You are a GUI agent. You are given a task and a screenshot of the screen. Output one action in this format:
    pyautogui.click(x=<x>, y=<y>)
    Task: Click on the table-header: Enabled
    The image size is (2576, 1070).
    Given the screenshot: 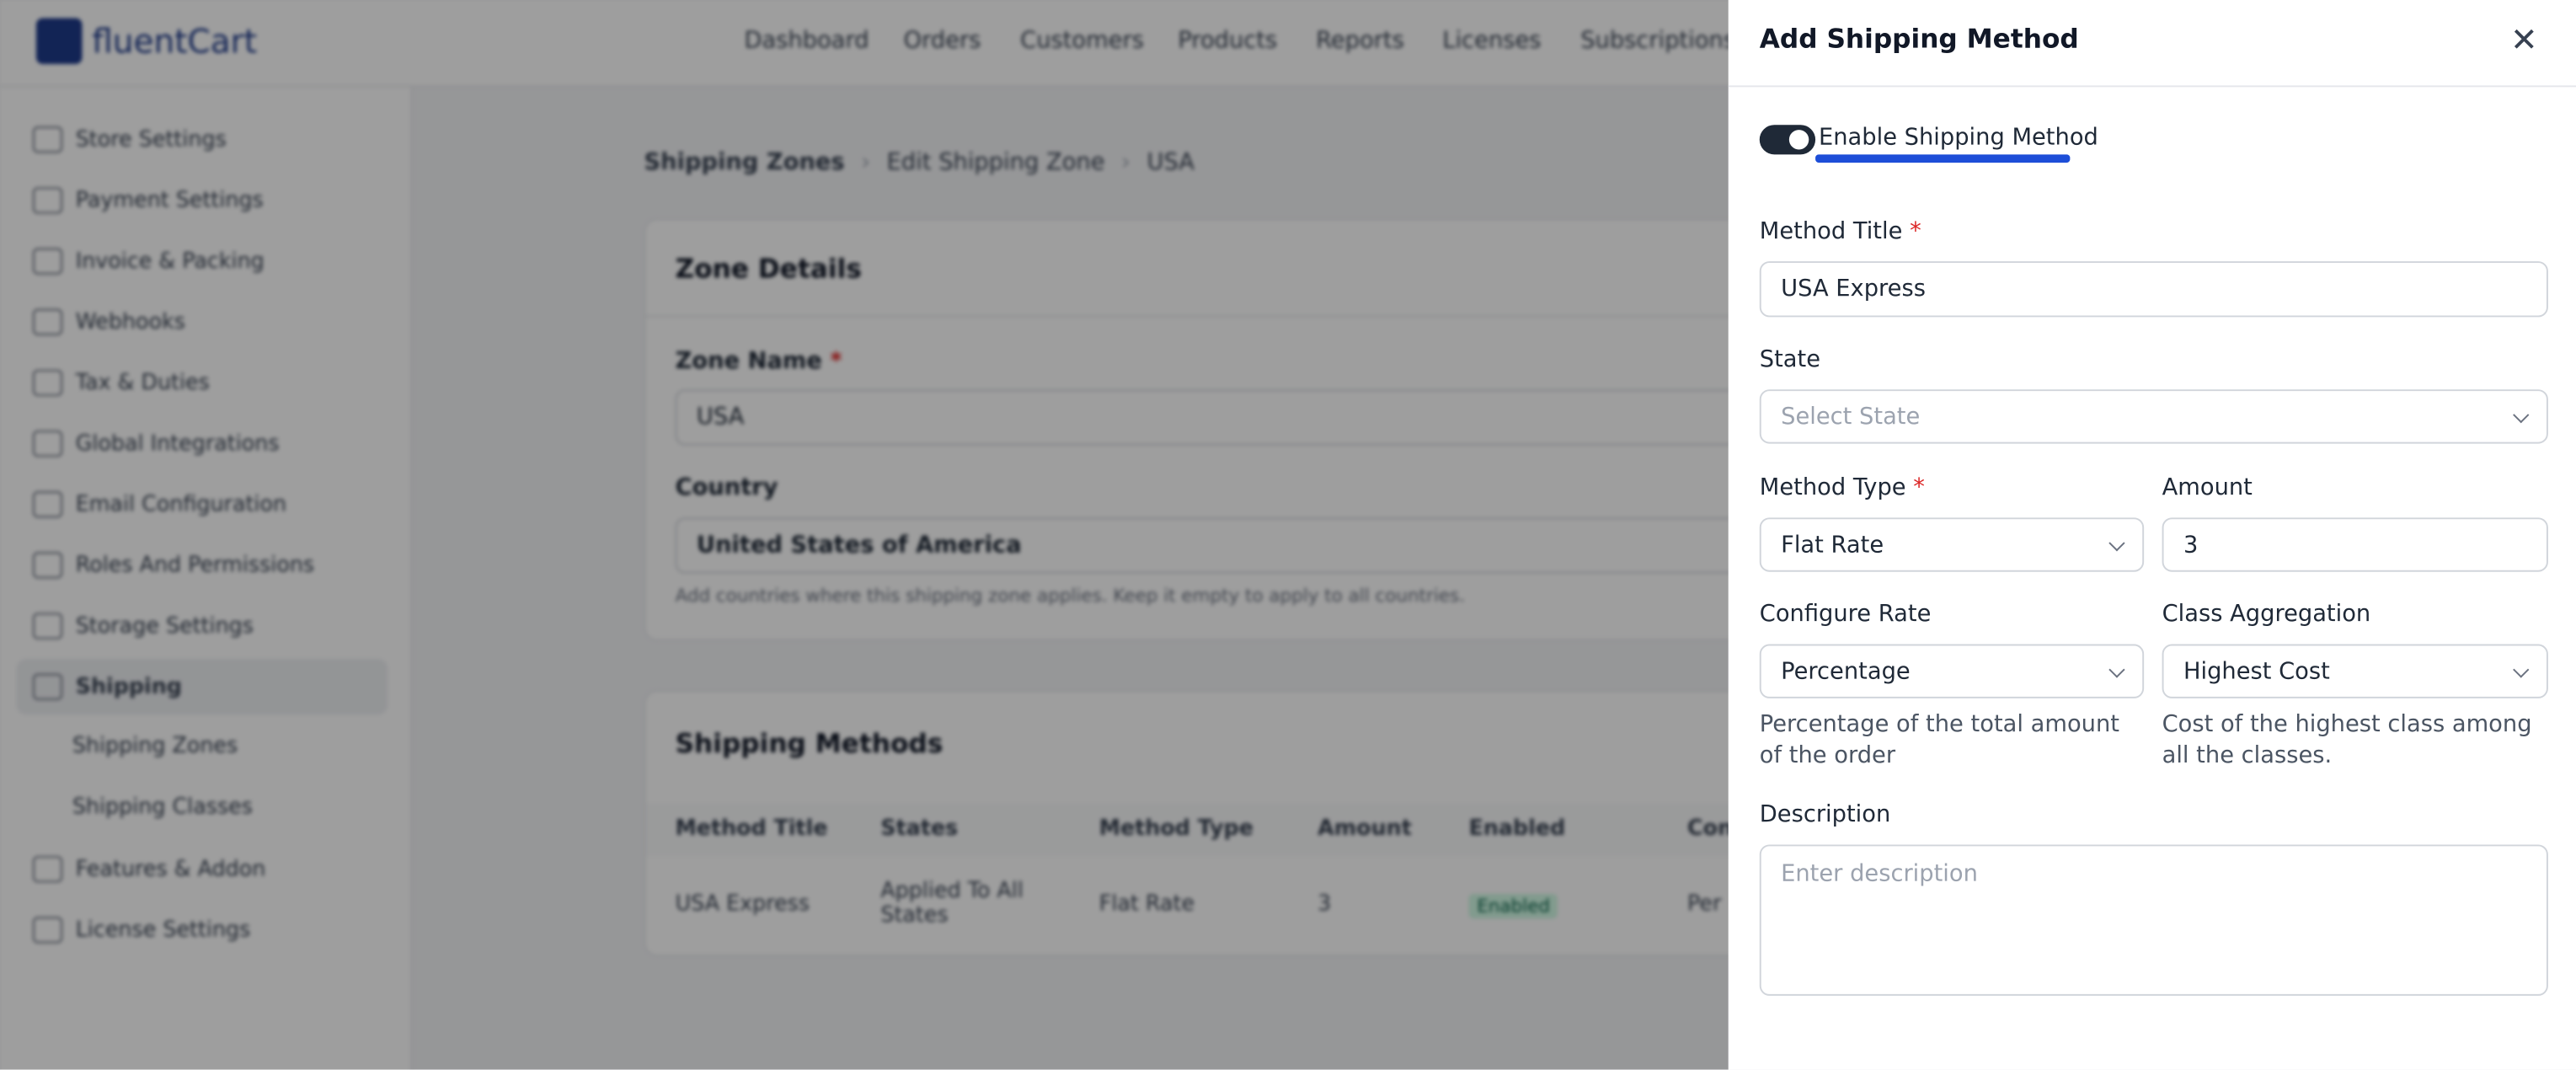 What is the action you would take?
    pyautogui.click(x=1517, y=829)
    